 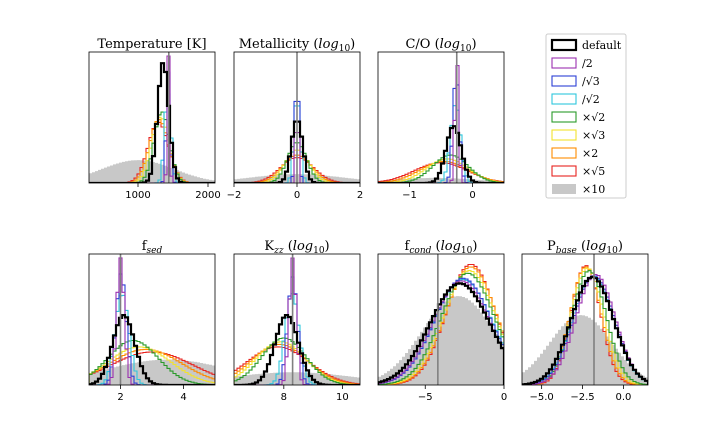 I want to click on legend-frame, so click(x=586, y=116).